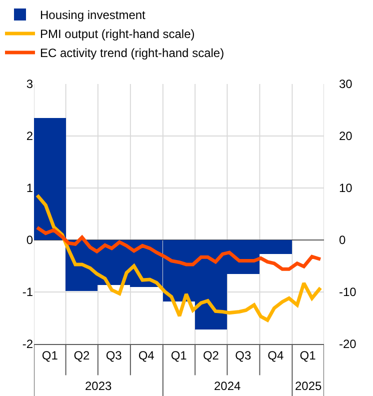 The image size is (373, 396). I want to click on y2-tick-label: 20, so click(346, 136).